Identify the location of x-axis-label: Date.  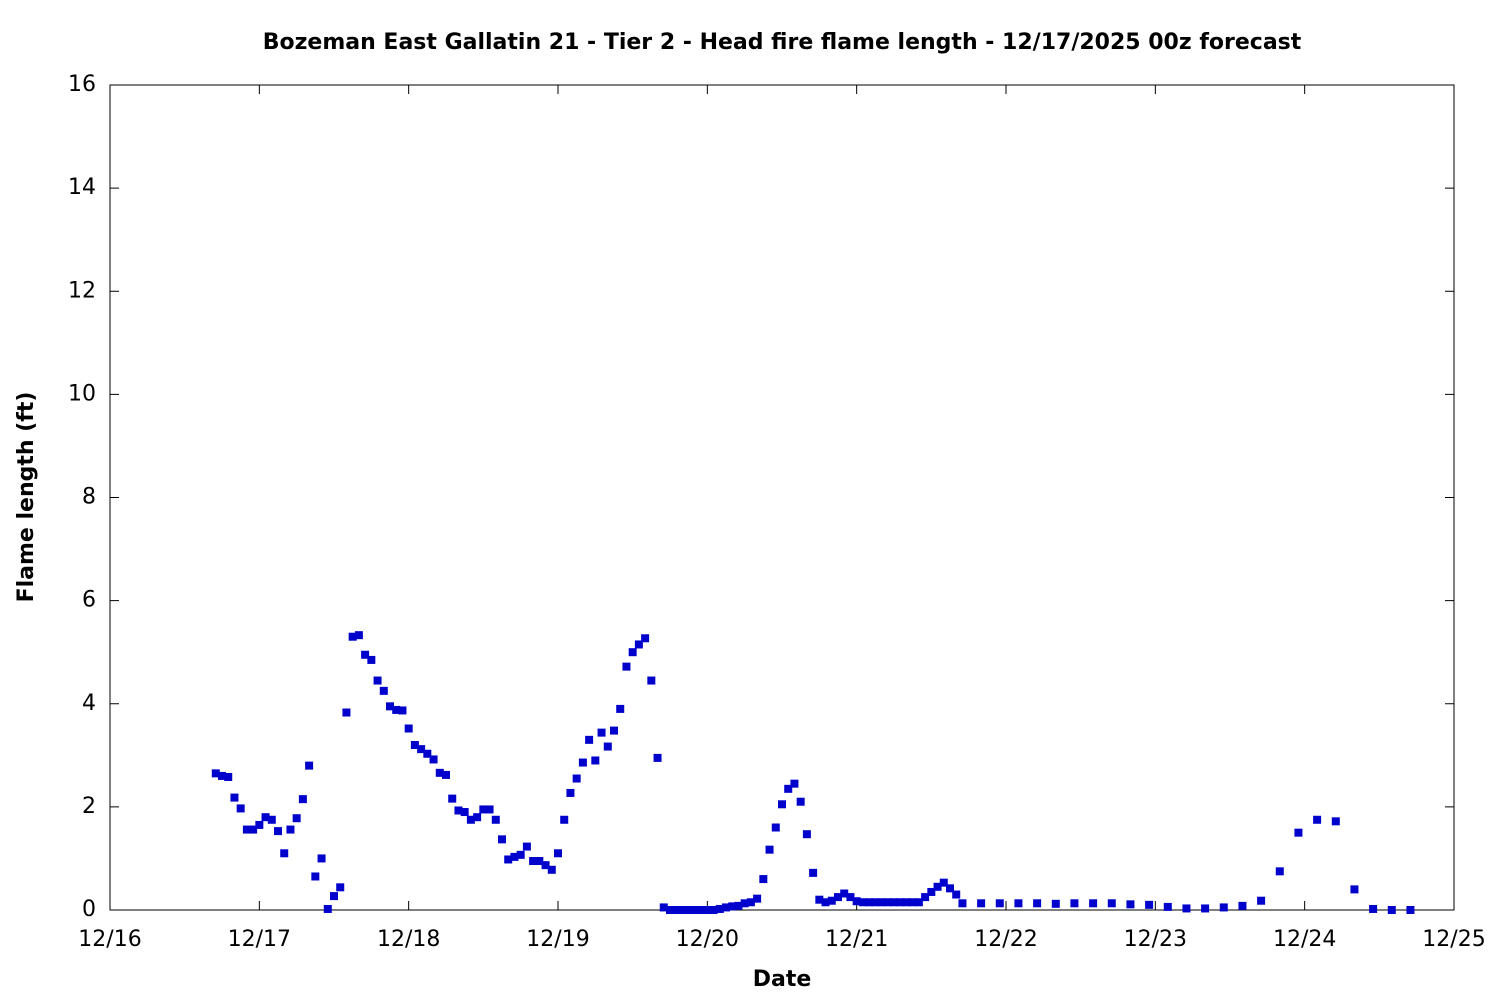
(782, 979).